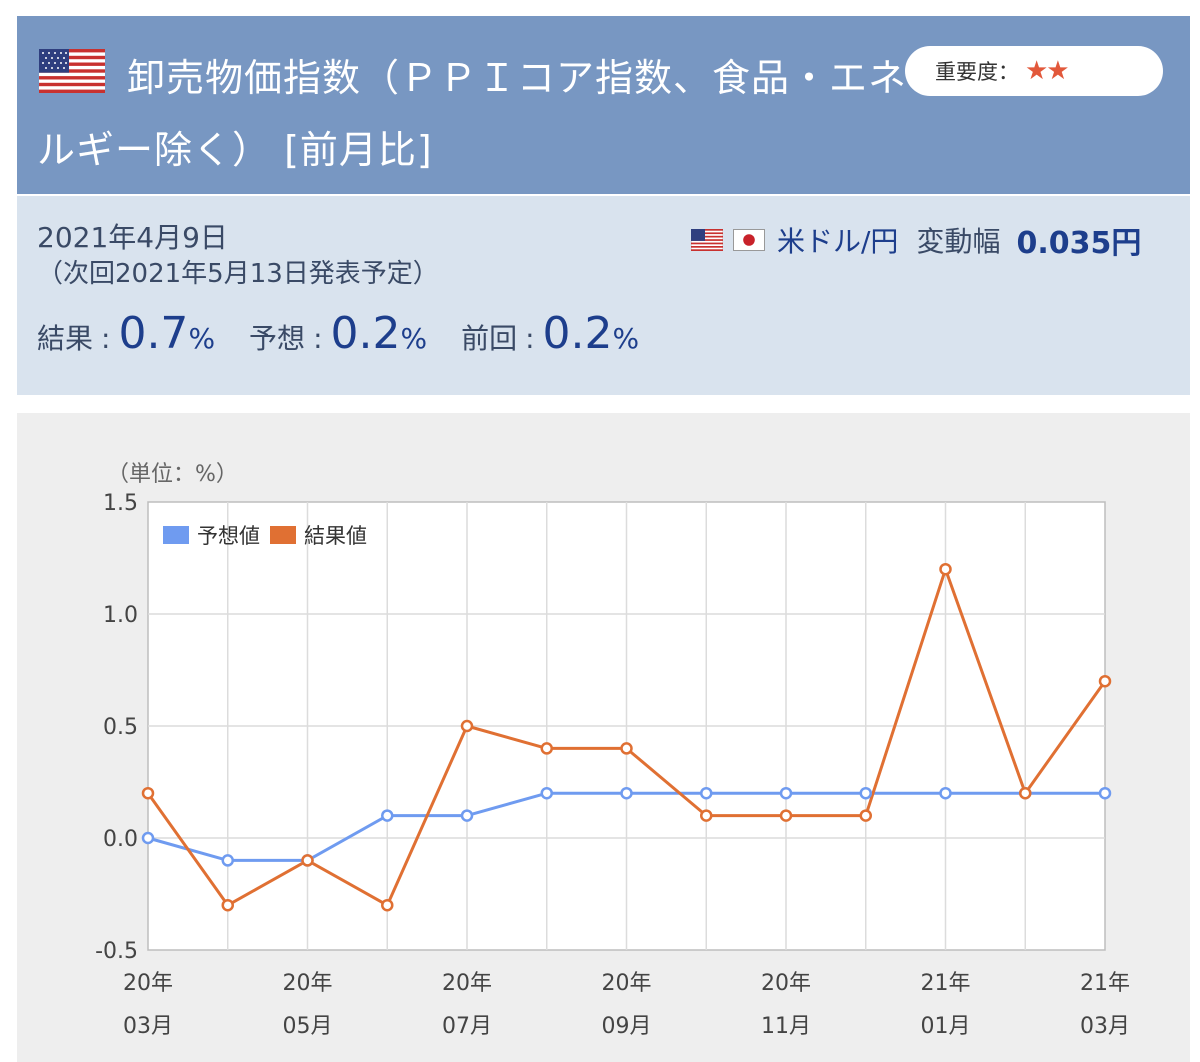 Image resolution: width=1200 pixels, height=1062 pixels. I want to click on y-tick-label: 0.0, so click(120, 839).